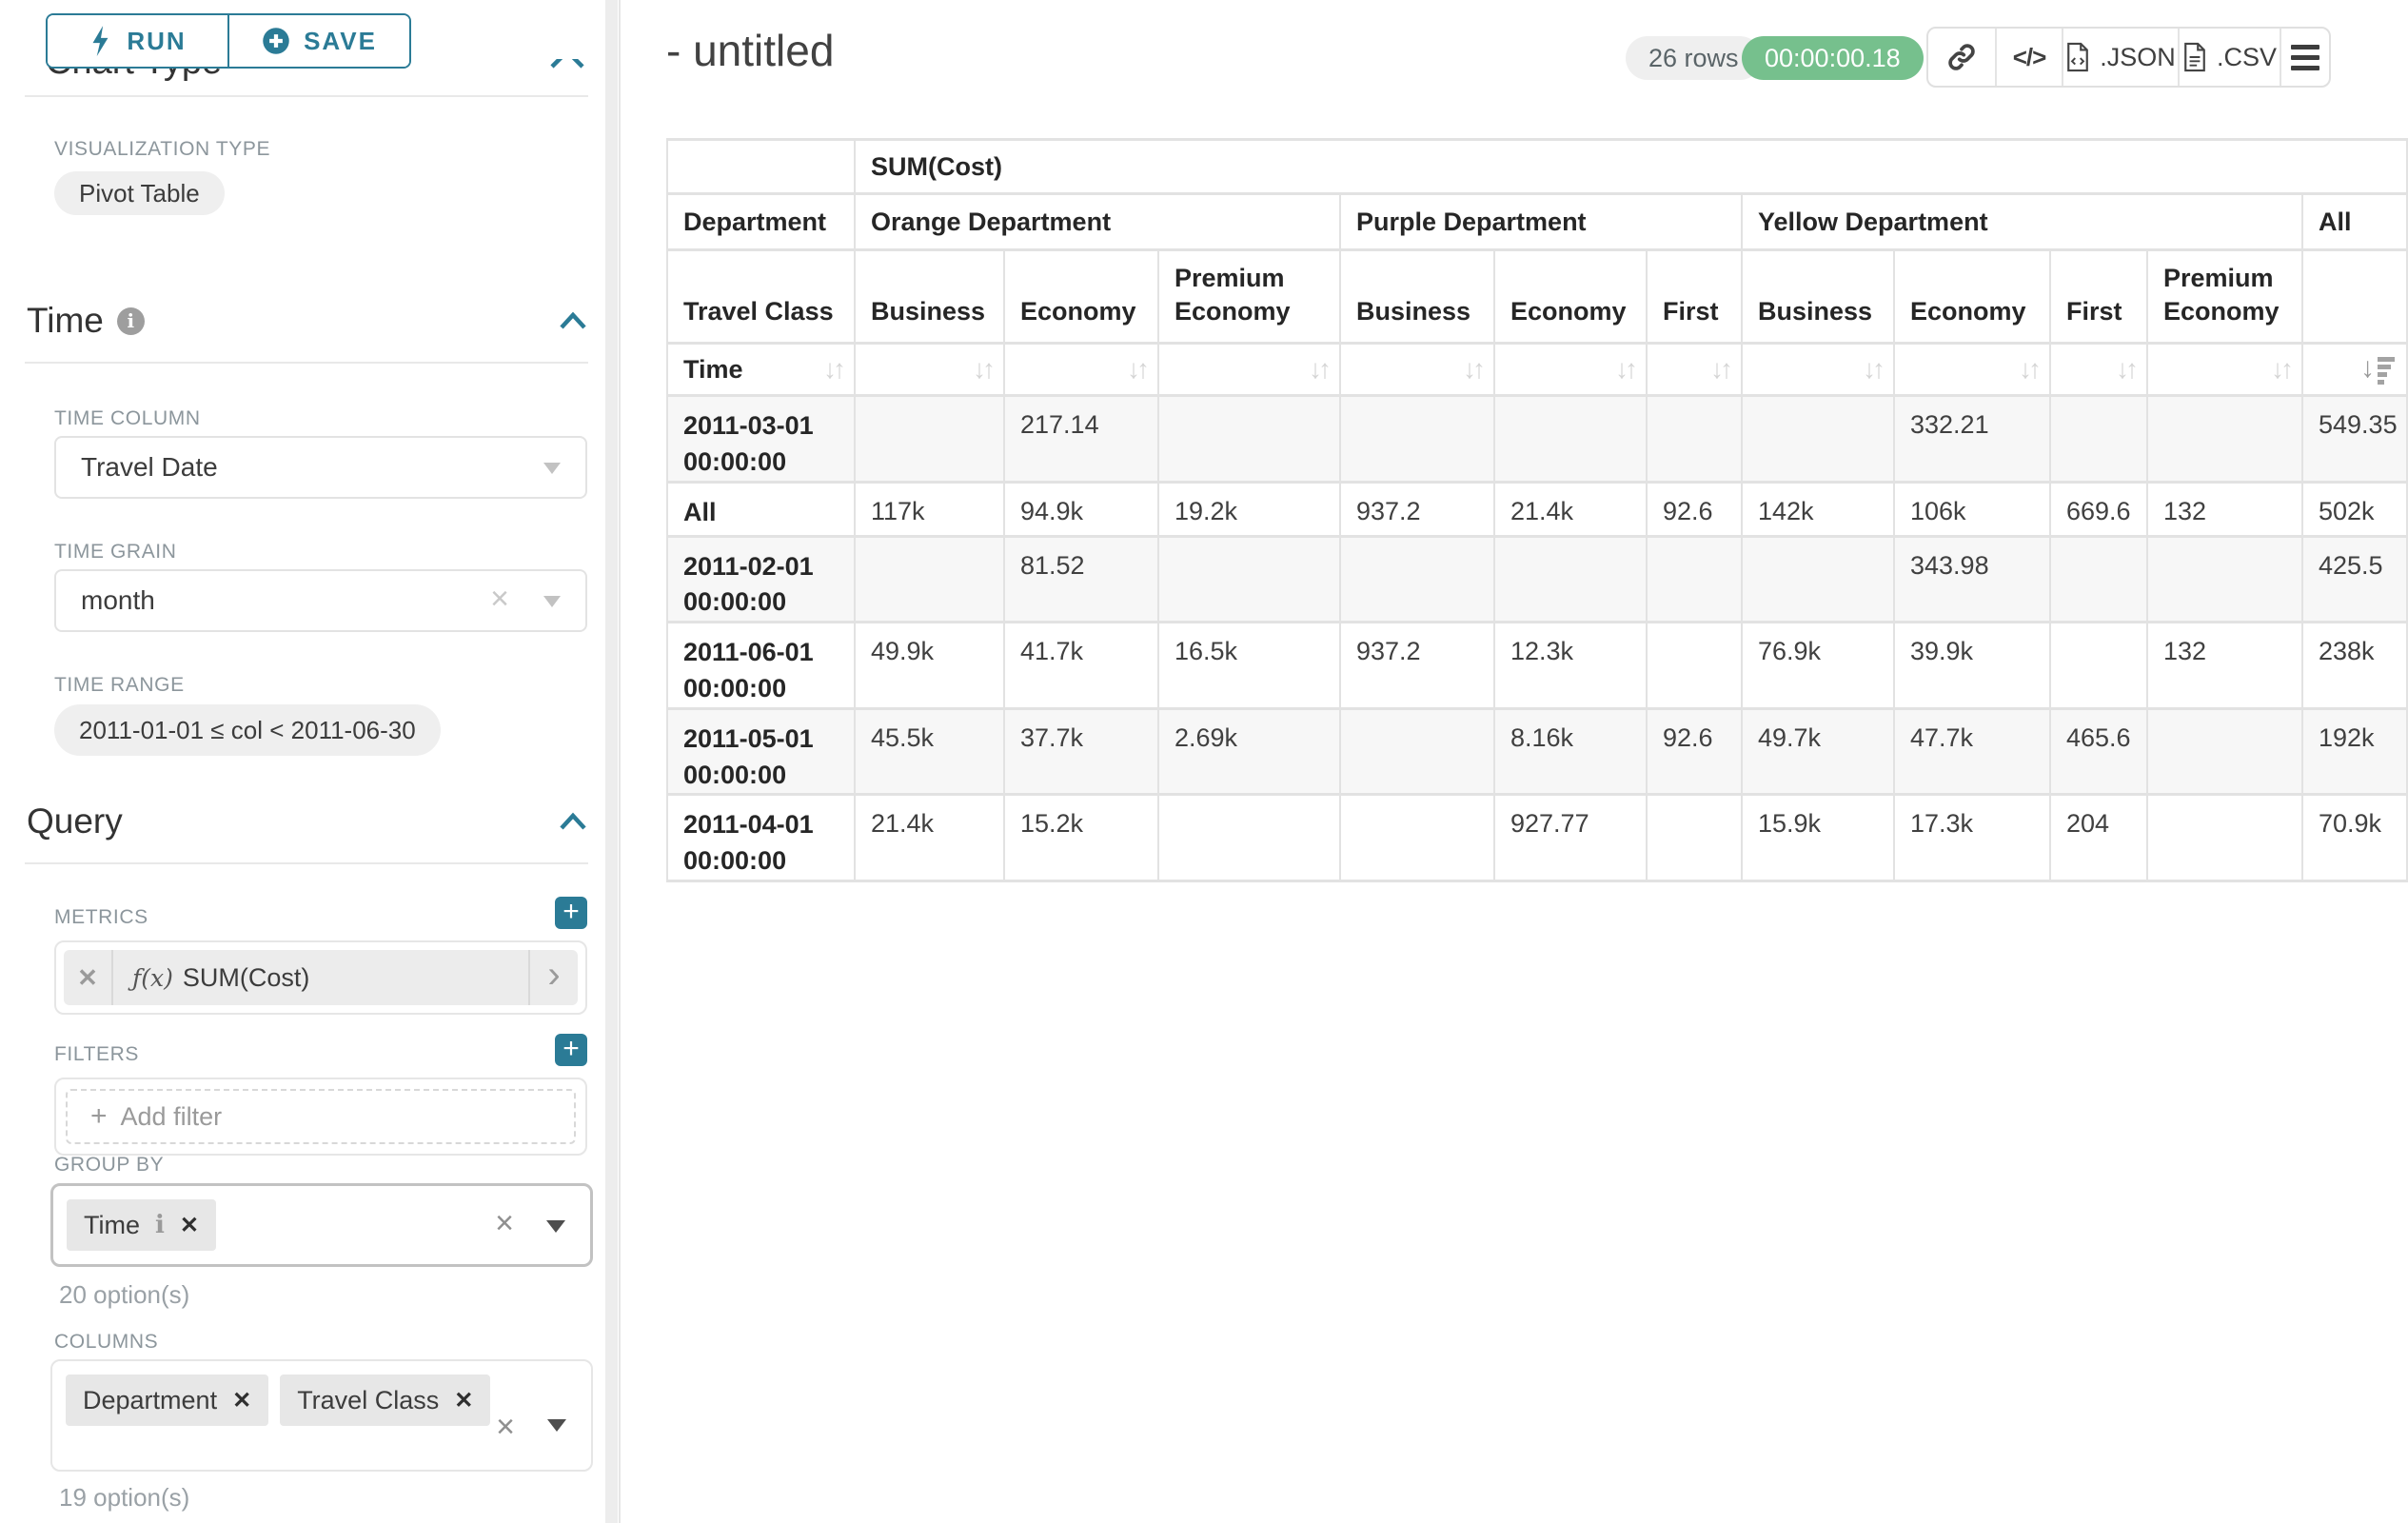 The width and height of the screenshot is (2408, 1523). Describe the element at coordinates (1818, 509) in the screenshot. I see `pivot-value-cell: 142k` at that location.